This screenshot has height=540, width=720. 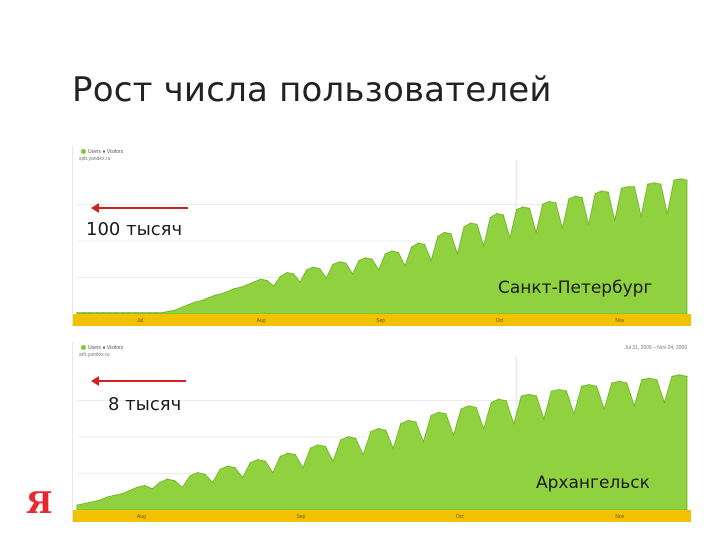 I want to click on slide-title: Рост числа пользователей, so click(x=312, y=90).